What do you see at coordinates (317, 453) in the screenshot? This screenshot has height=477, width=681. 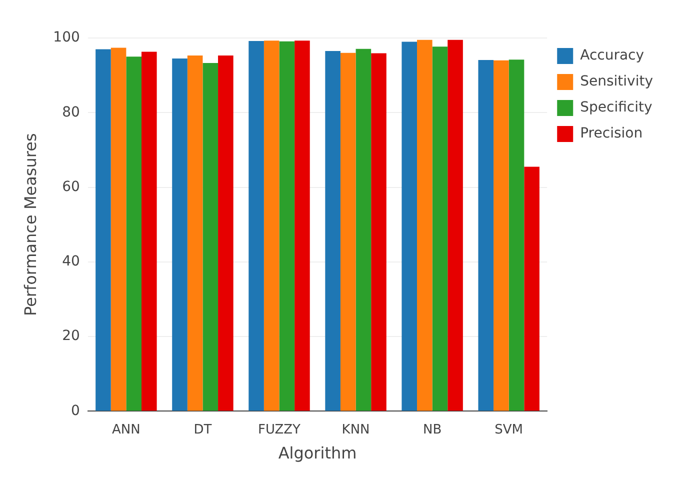 I see `x-axis-title: Algorithm` at bounding box center [317, 453].